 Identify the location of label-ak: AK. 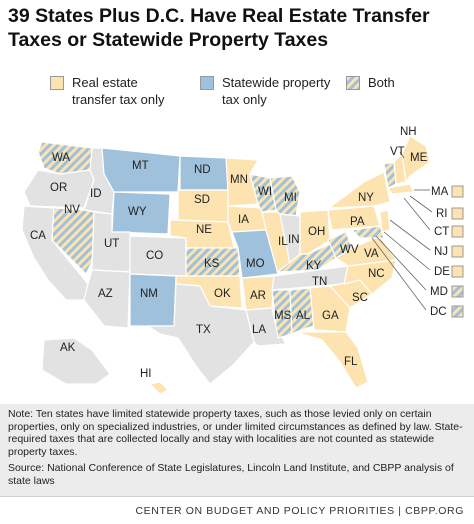
(68, 348).